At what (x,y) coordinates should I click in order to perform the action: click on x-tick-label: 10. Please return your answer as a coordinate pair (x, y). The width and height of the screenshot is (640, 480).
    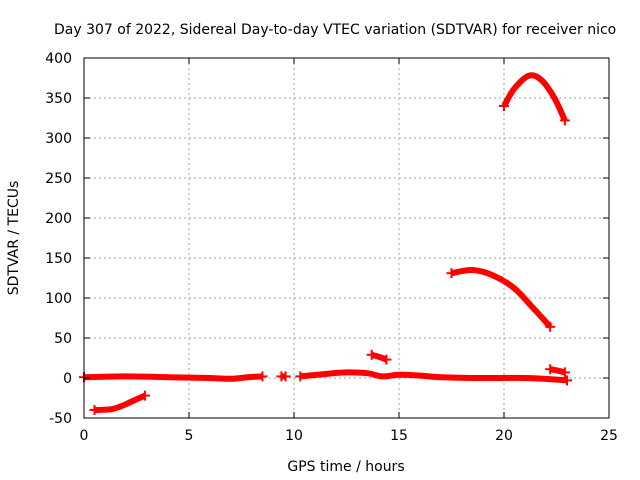
    Looking at the image, I should click on (294, 436).